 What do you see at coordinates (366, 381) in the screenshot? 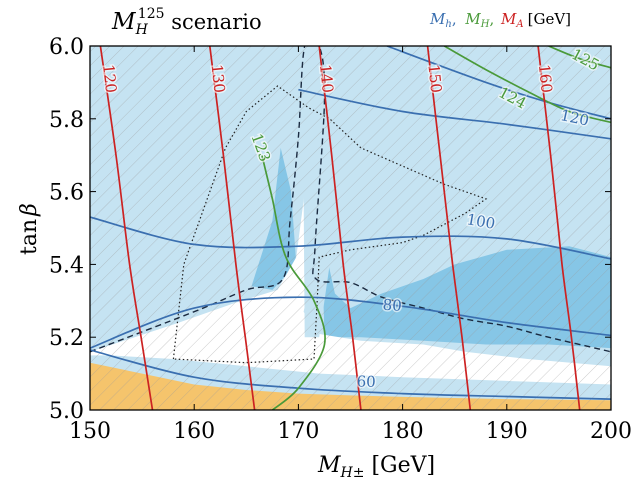
I see `Mh-contour-label: 60` at bounding box center [366, 381].